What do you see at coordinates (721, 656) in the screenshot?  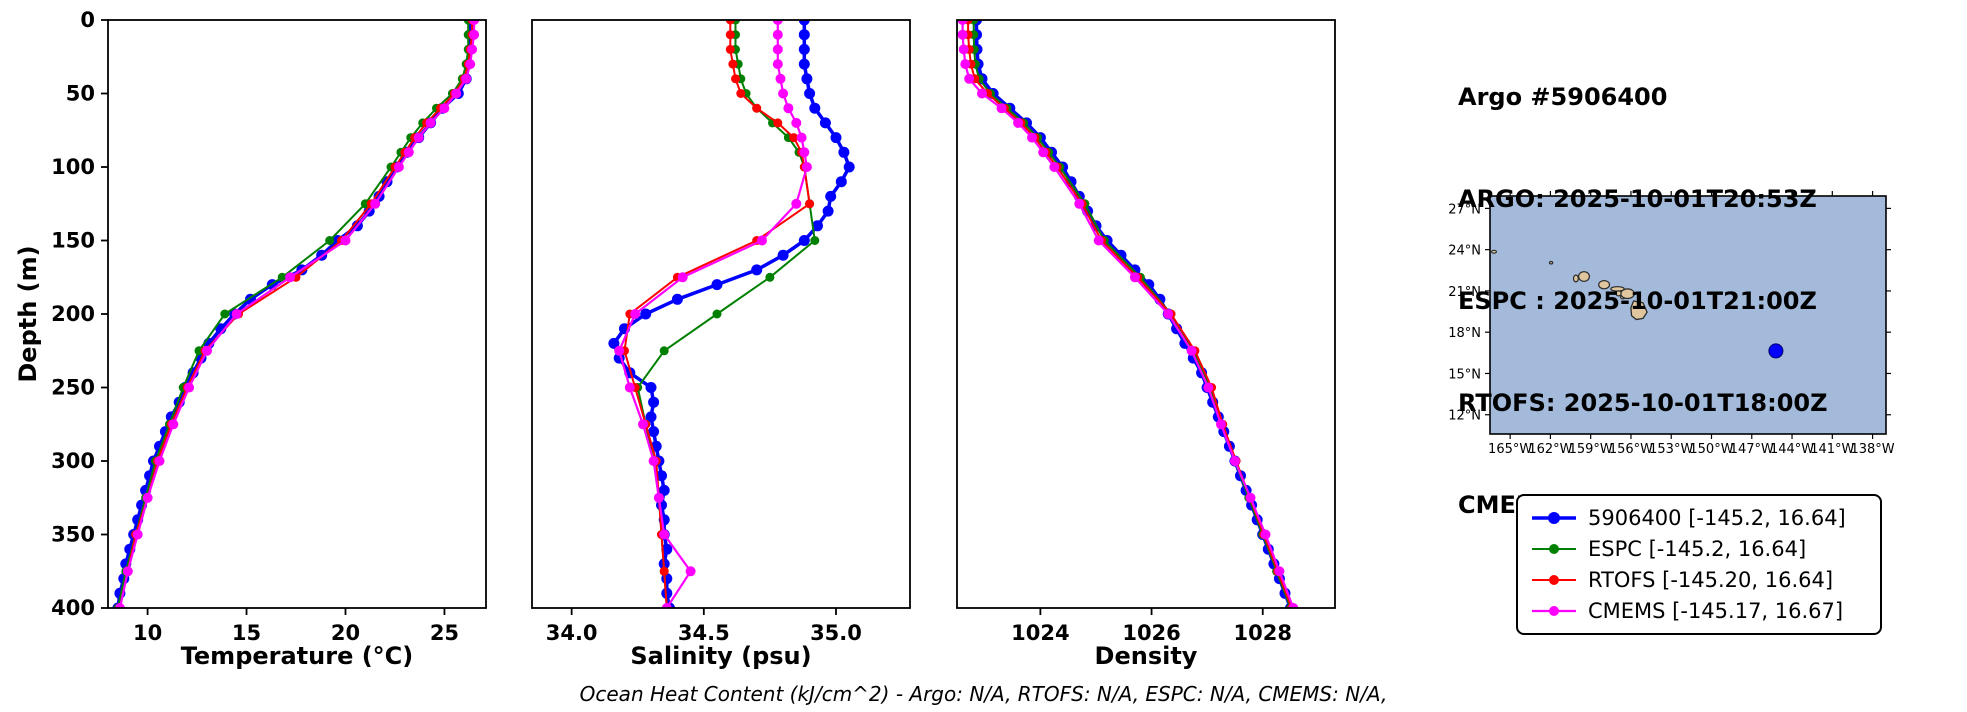 I see `salinity-axis-label: Salinity (psu)` at bounding box center [721, 656].